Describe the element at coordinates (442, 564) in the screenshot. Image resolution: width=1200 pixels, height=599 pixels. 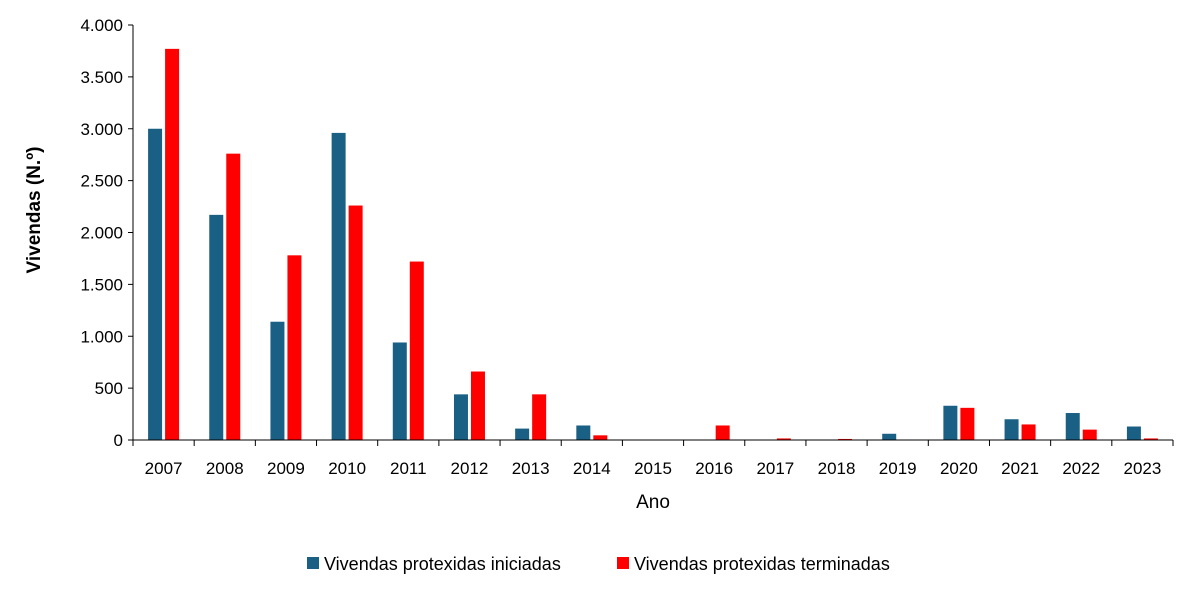
I see `legend-label-iniciadas: Vivendas protexidas iniciadas` at that location.